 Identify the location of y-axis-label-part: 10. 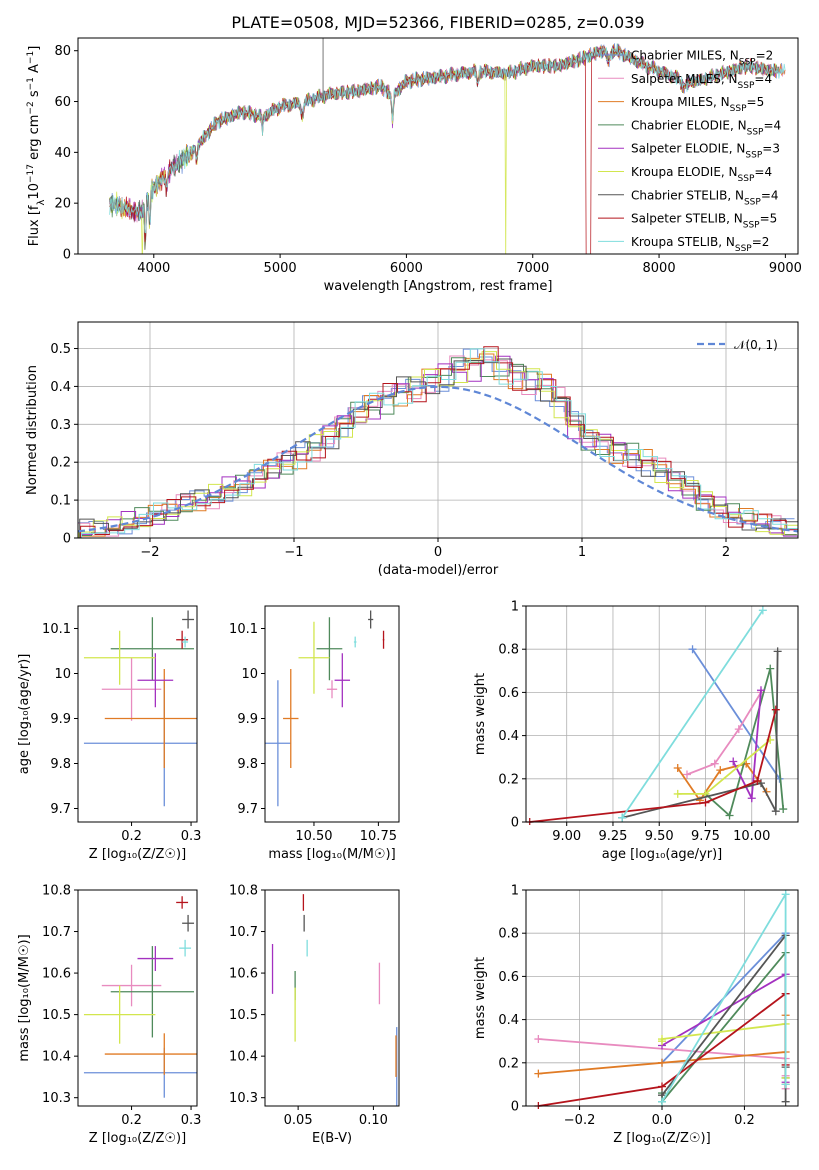
(34, 191).